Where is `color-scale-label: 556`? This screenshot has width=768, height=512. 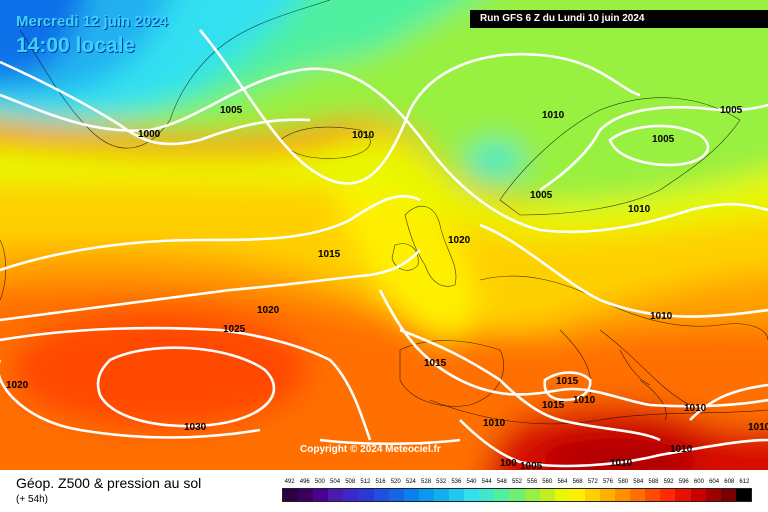
color-scale-label: 556 is located at coordinates (532, 482).